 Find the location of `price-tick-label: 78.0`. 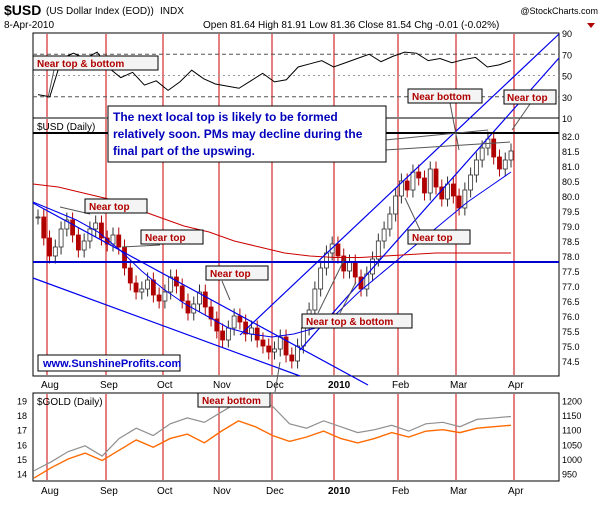

price-tick-label: 78.0 is located at coordinates (571, 257).